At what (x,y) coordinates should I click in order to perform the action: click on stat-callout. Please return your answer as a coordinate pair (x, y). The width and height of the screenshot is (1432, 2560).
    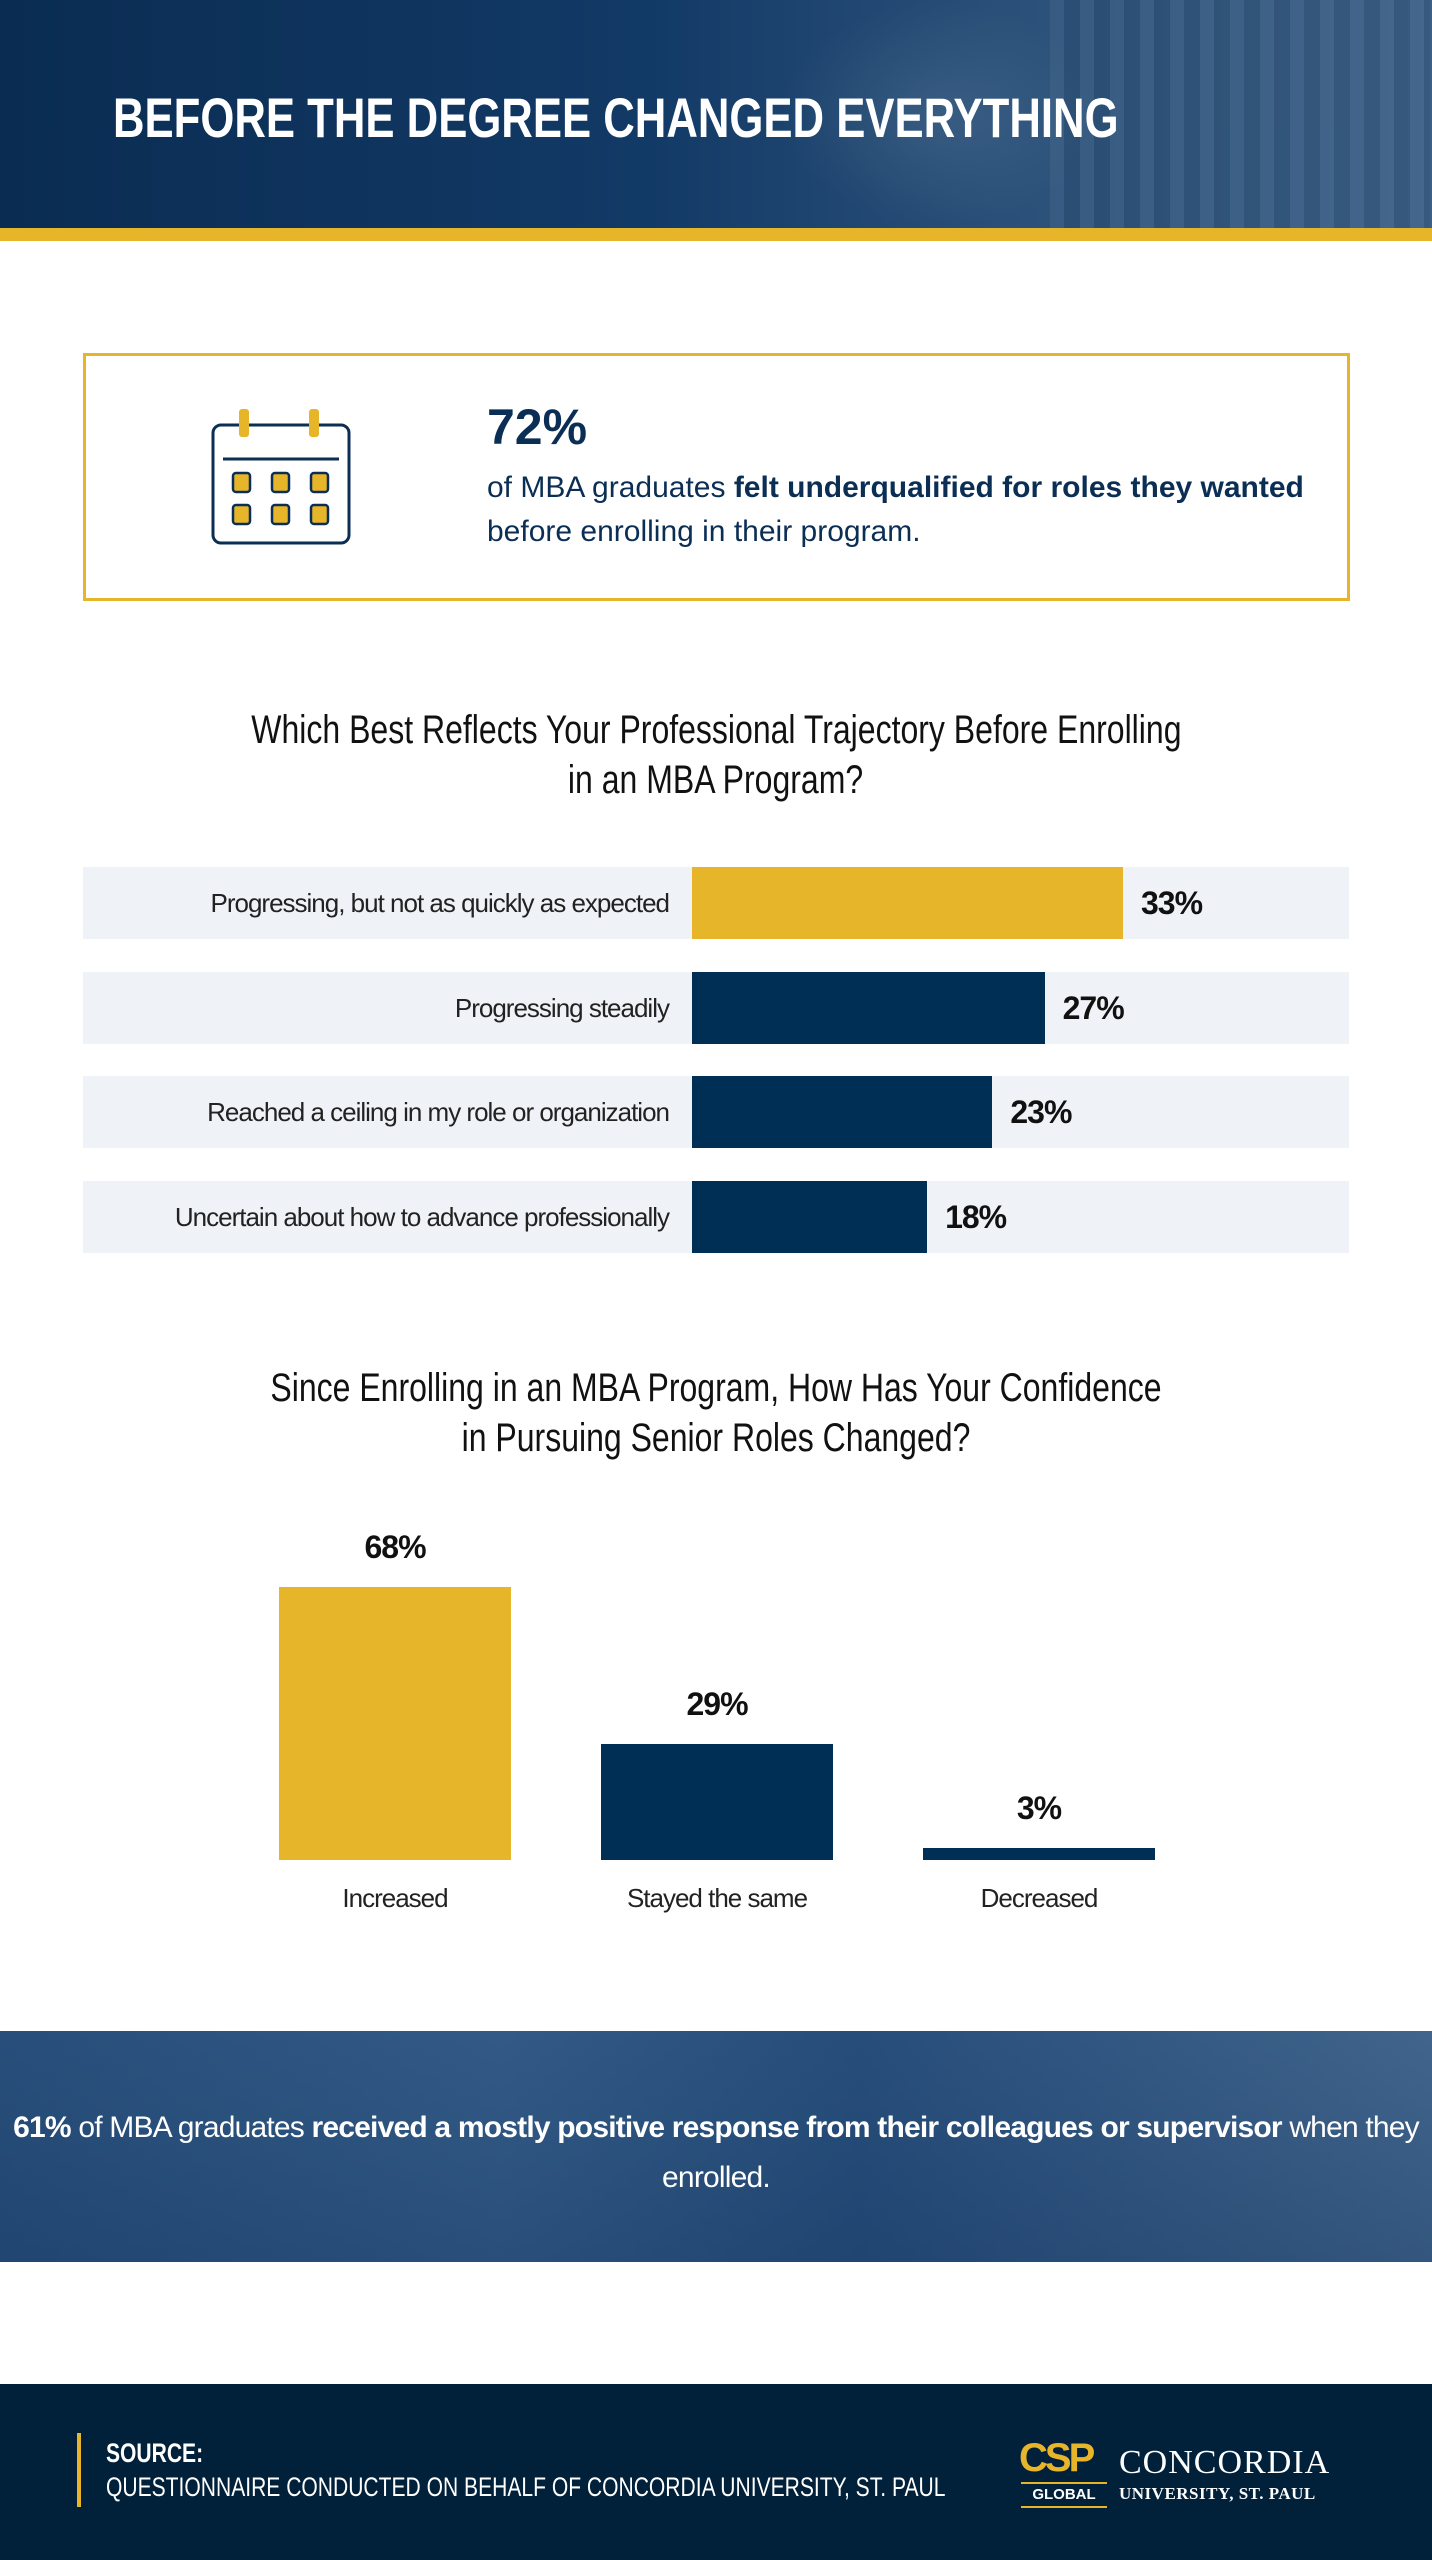
    Looking at the image, I should click on (716, 477).